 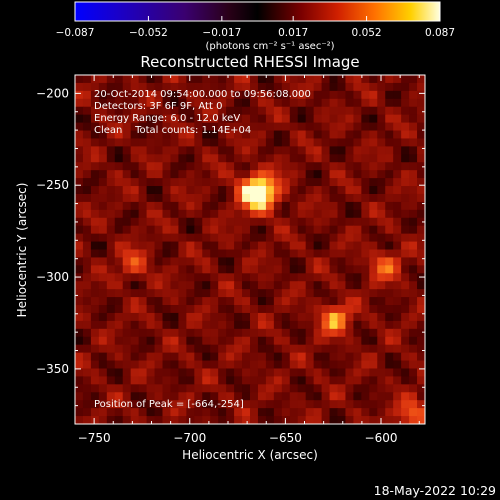 I want to click on annotation-time: 20-Oct-2014 09:54:00.000 to 09:56:08.000, so click(x=202, y=94).